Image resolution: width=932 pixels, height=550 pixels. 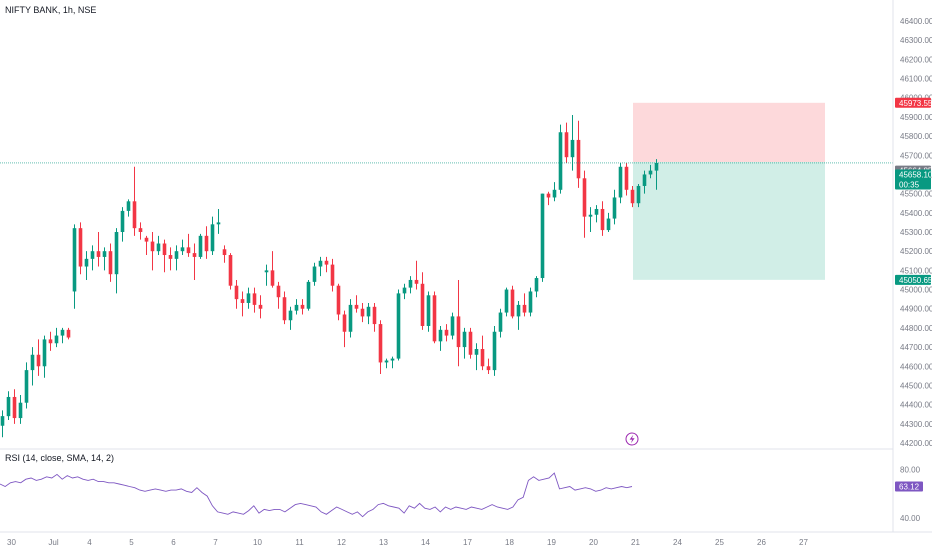 I want to click on position-zones, so click(x=729, y=191).